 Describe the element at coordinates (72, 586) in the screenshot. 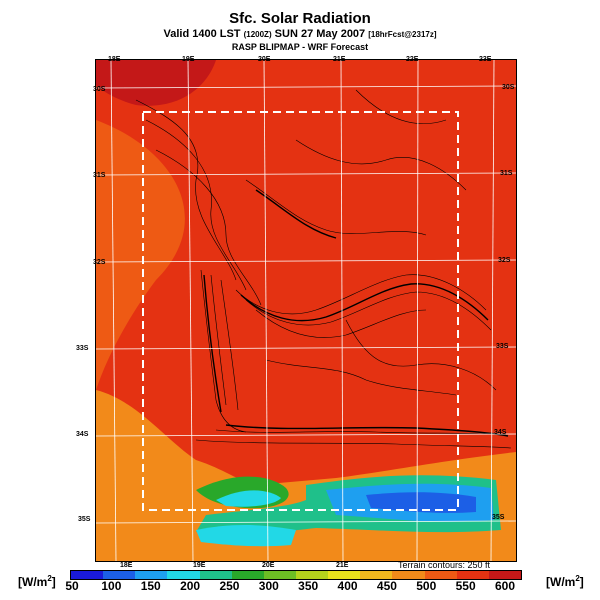

I see `color-scale-tick: 50` at that location.